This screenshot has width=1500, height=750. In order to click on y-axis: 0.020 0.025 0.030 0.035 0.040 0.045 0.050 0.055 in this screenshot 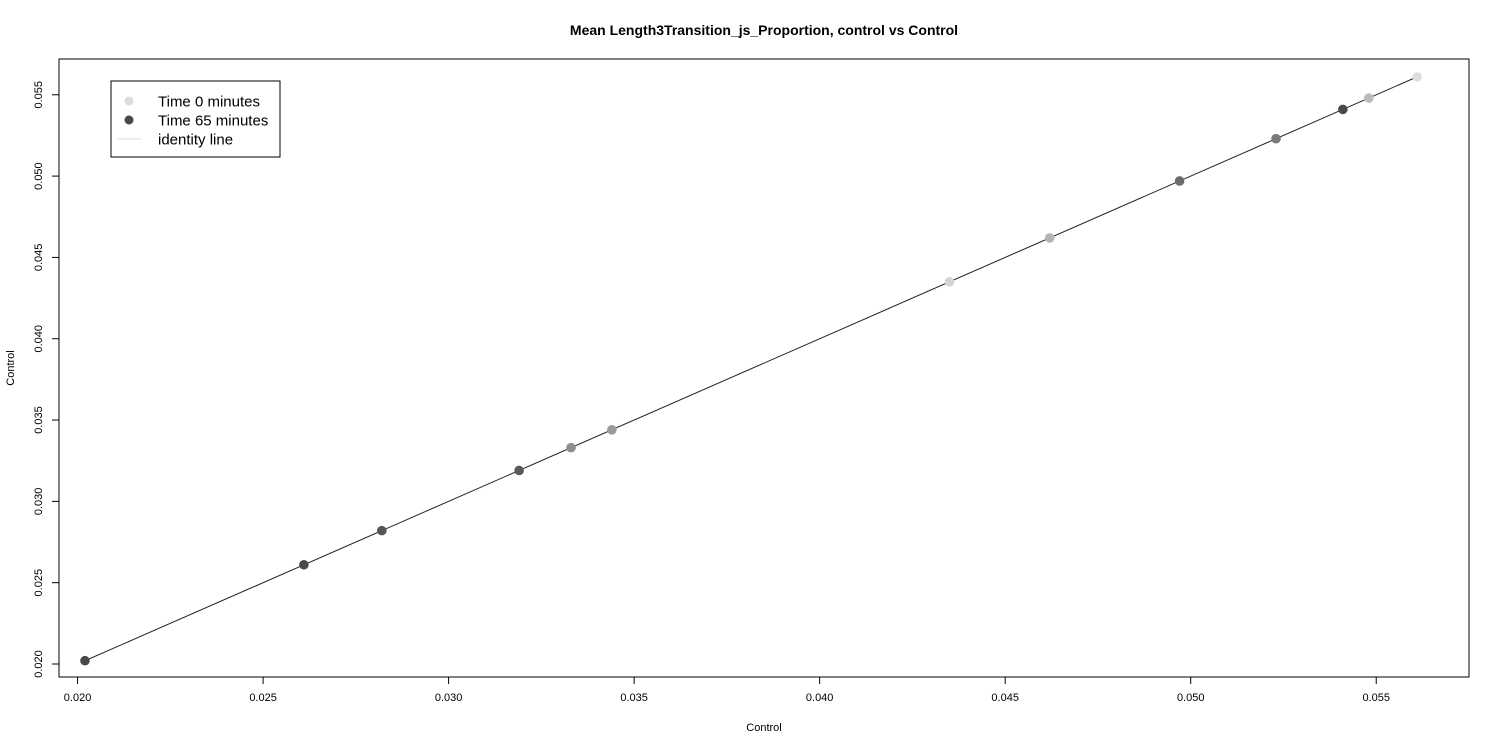, I will do `click(46, 379)`.